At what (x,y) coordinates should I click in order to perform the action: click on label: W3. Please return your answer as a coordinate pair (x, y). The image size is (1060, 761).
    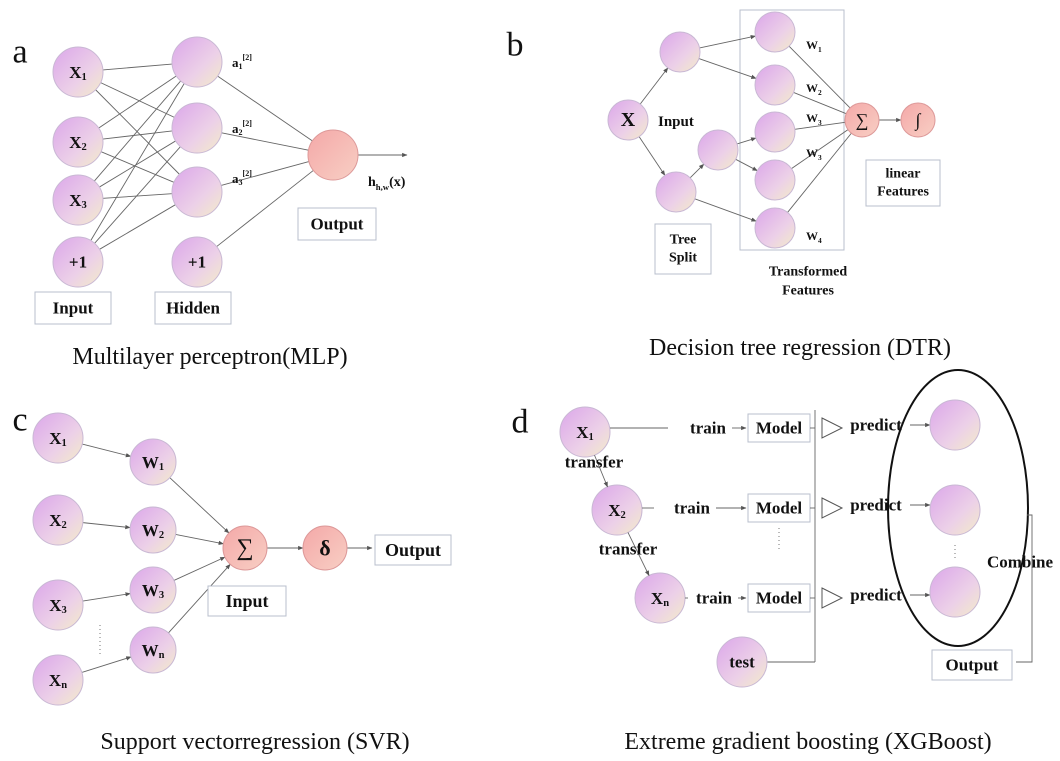
    Looking at the image, I should click on (814, 119).